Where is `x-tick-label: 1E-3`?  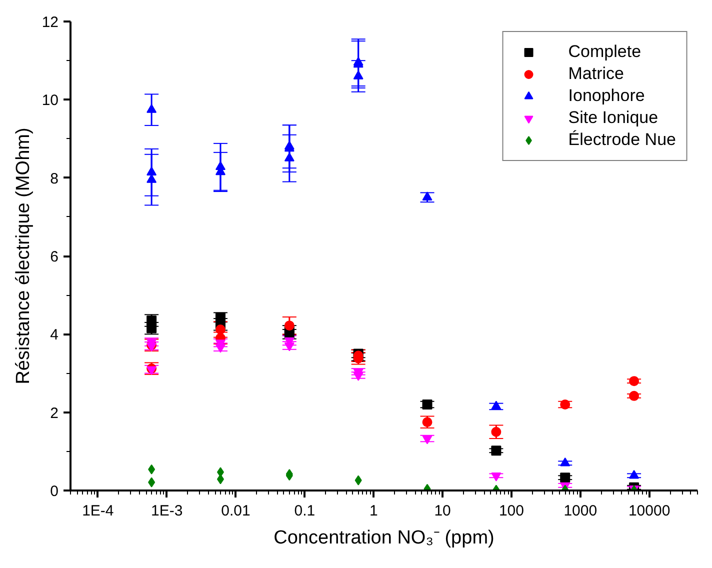 x-tick-label: 1E-3 is located at coordinates (167, 511).